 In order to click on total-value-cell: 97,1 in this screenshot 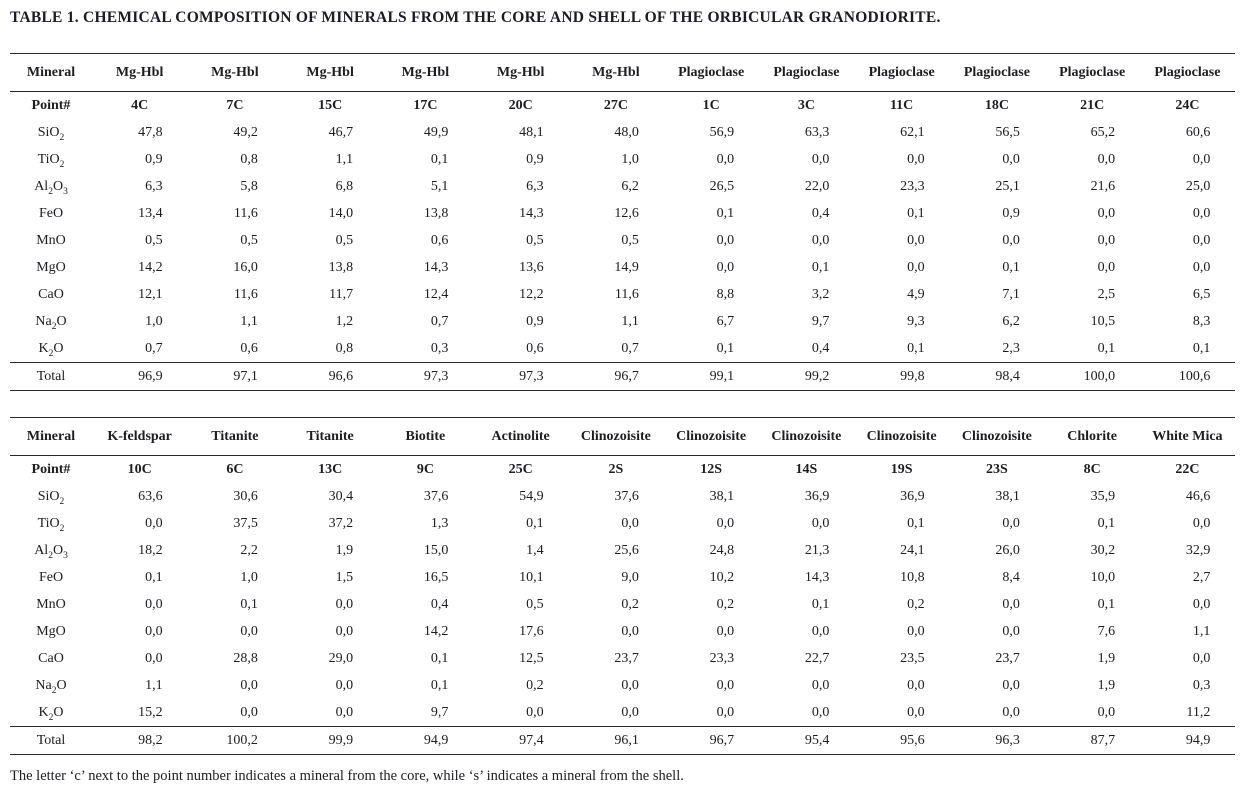, I will do `click(235, 376)`.